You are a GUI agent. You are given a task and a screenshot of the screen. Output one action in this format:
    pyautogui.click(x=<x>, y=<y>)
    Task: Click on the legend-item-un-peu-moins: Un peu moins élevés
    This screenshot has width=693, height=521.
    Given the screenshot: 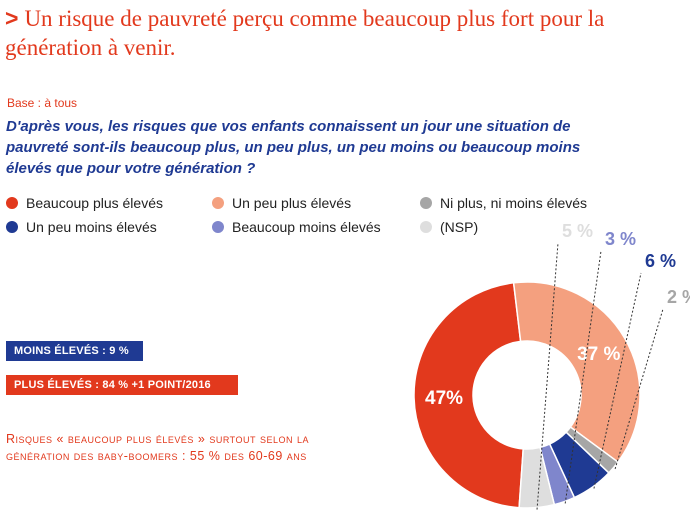 What is the action you would take?
    pyautogui.click(x=81, y=227)
    